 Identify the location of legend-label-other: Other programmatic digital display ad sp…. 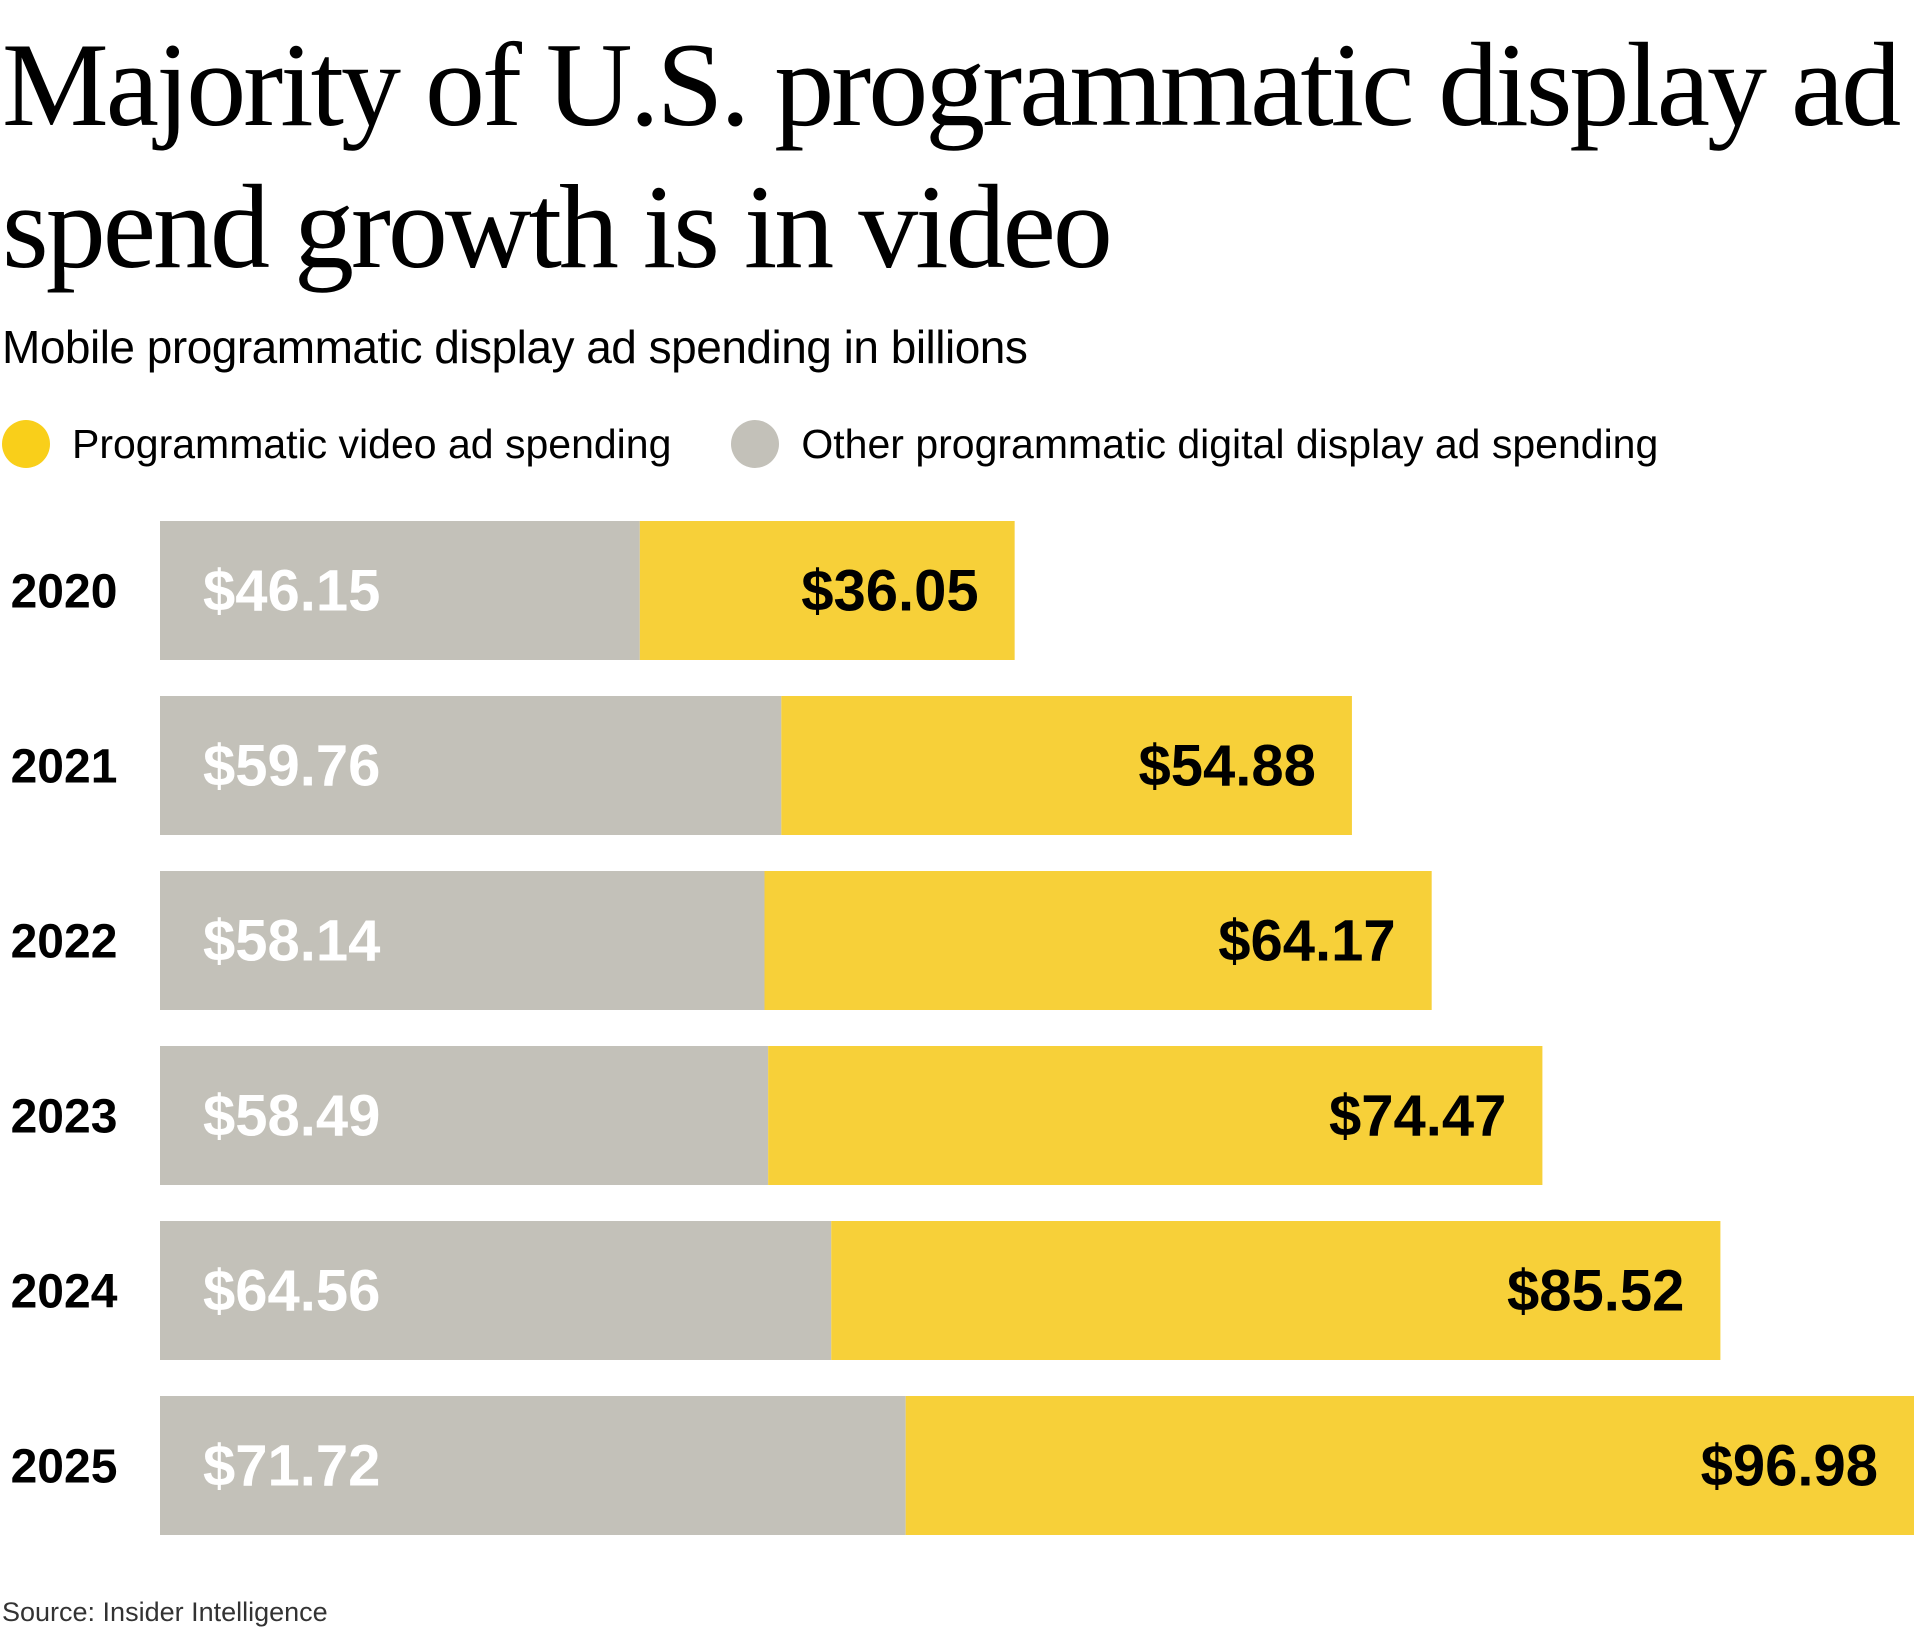
(1230, 443).